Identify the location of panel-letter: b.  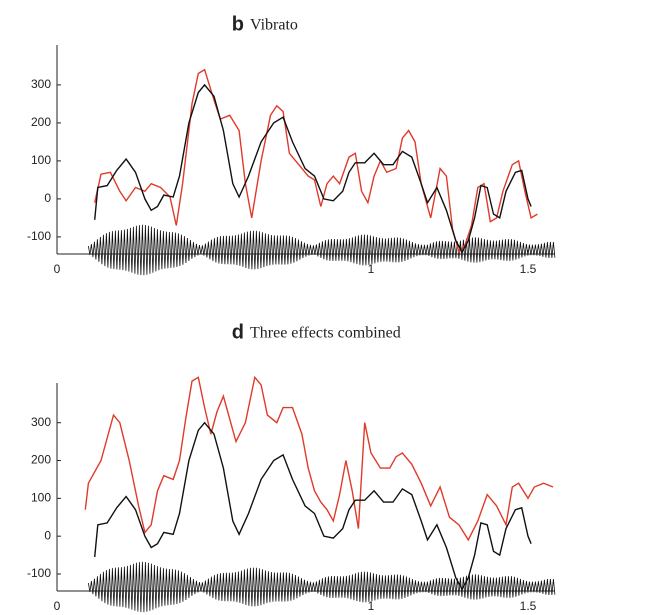
(238, 24).